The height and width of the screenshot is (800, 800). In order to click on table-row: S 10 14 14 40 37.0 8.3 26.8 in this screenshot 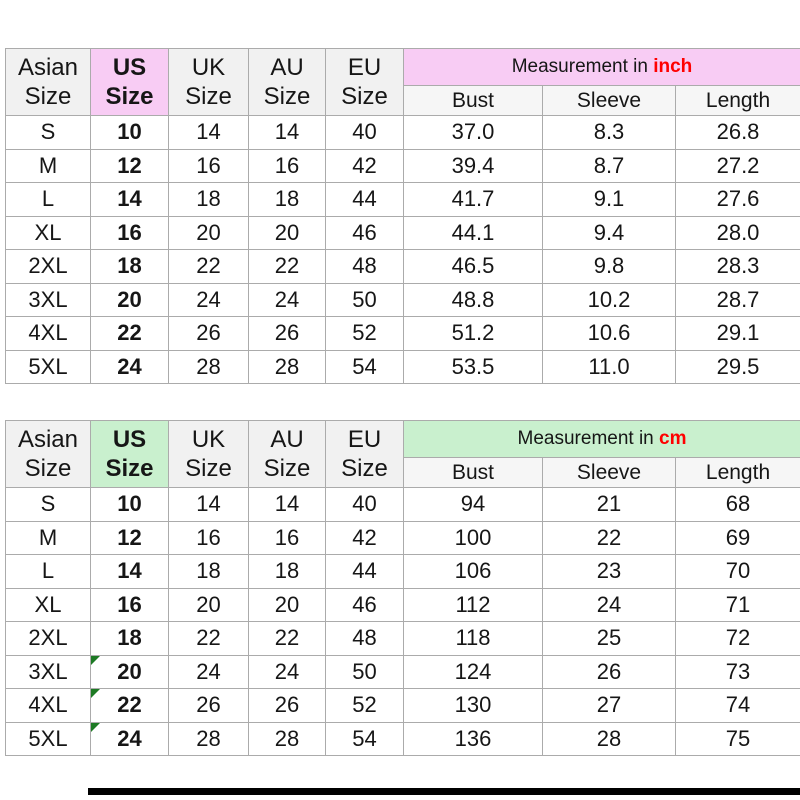, I will do `click(402, 132)`.